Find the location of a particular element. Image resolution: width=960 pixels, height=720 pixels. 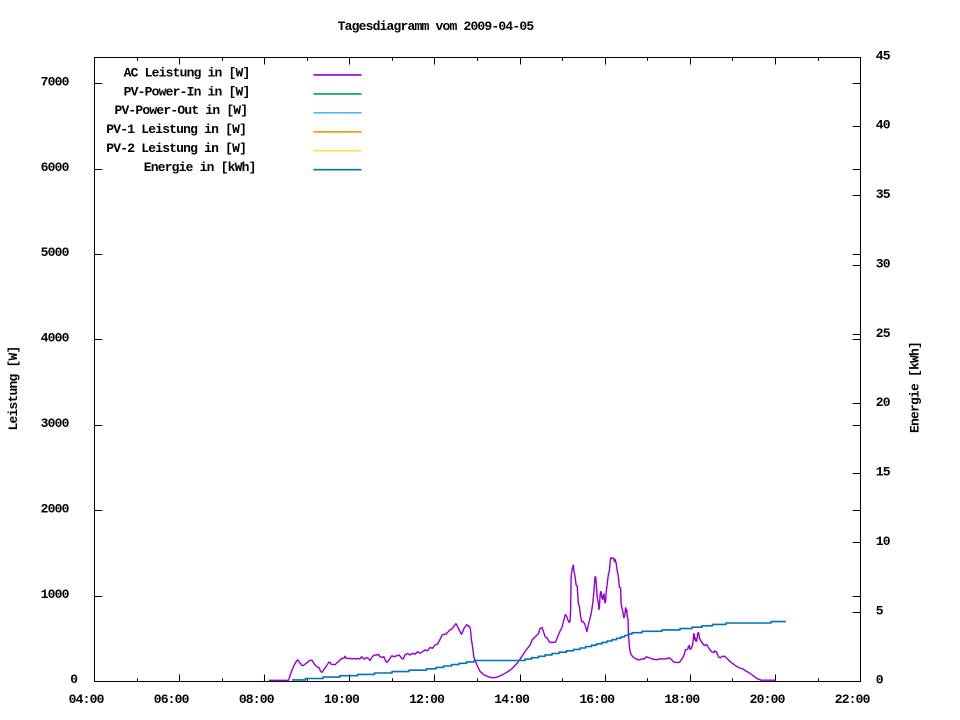

svg-text: 3000 is located at coordinates (55, 423).